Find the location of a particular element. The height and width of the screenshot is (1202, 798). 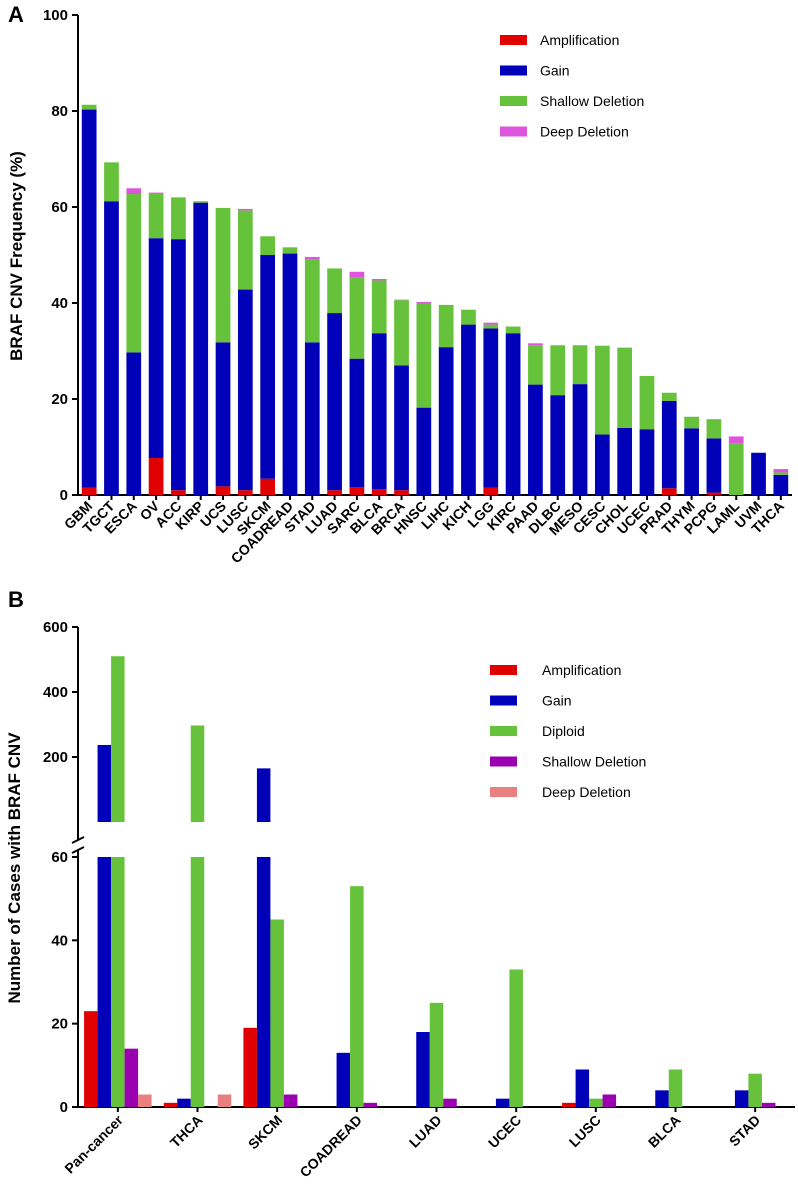

bar-lusc-shallow-deletion is located at coordinates (609, 1100).